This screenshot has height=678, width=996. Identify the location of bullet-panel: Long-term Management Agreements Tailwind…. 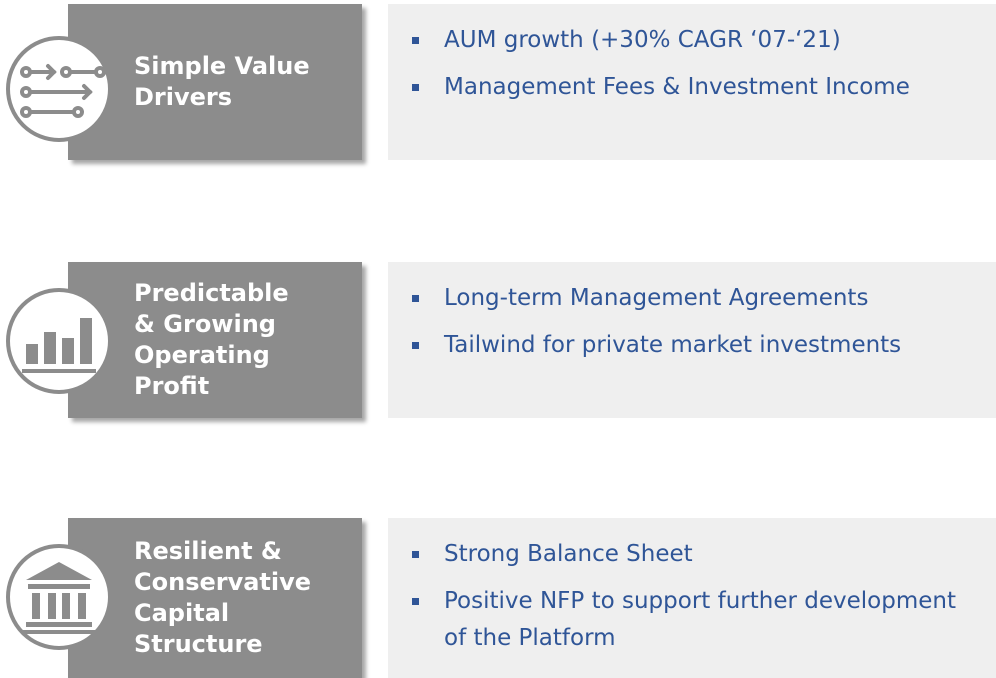
(692, 340).